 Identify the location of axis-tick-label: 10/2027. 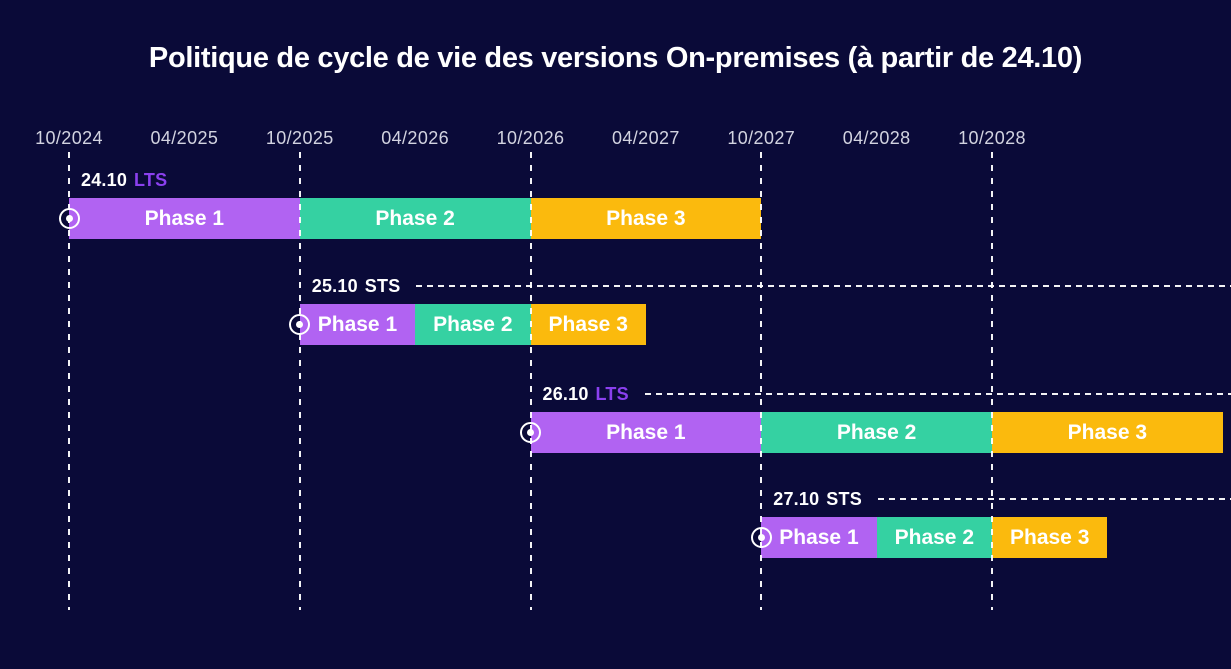
(761, 138).